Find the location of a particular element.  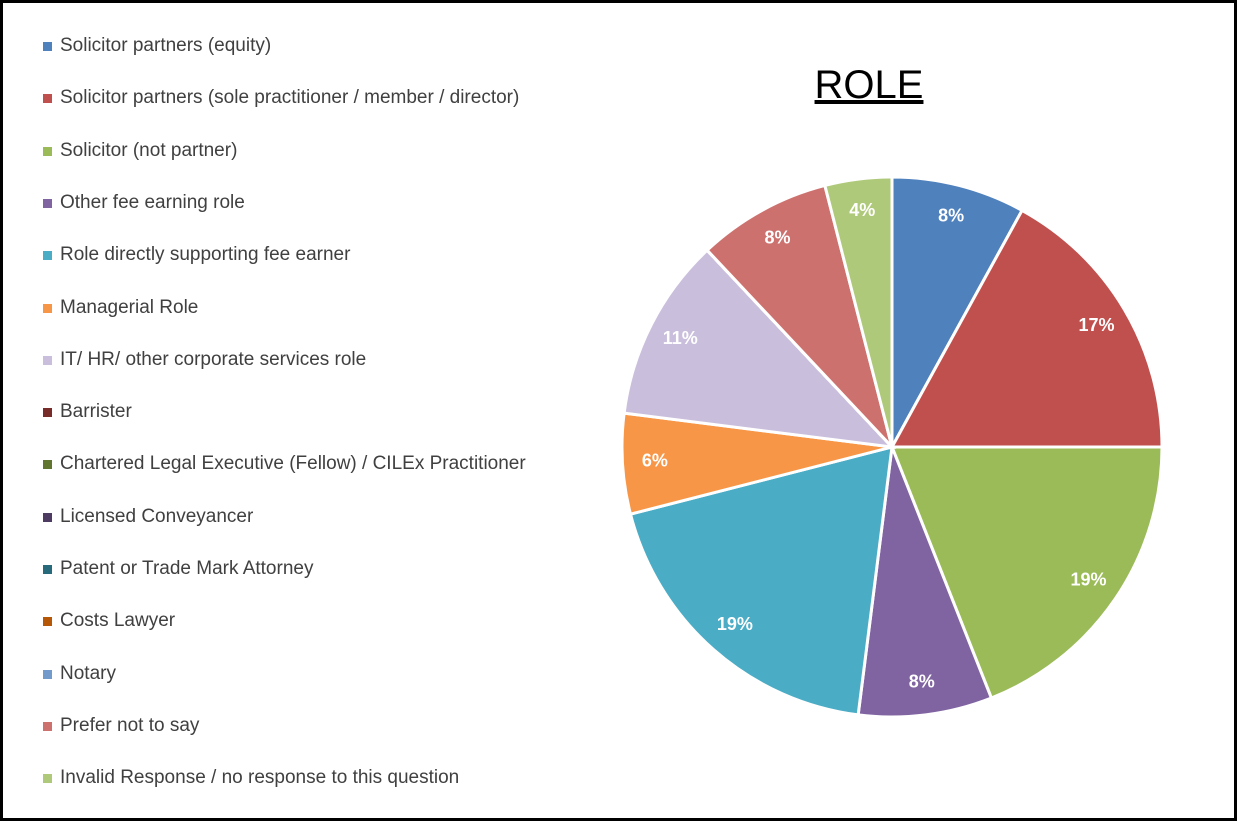

legend-item: Barrister is located at coordinates (313, 411).